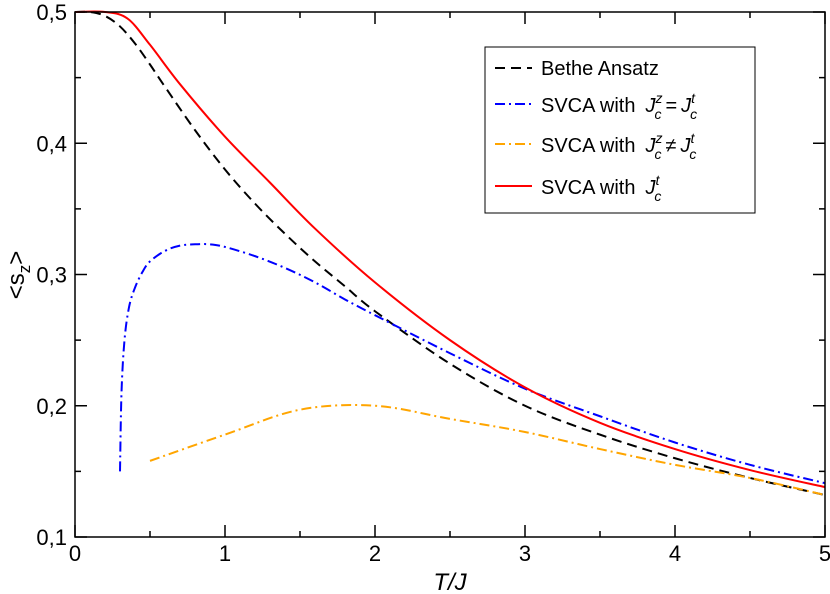 Image resolution: width=830 pixels, height=594 pixels. I want to click on legend-label-svca-eq: SVCA with Jz c = Jt c, so click(619, 106).